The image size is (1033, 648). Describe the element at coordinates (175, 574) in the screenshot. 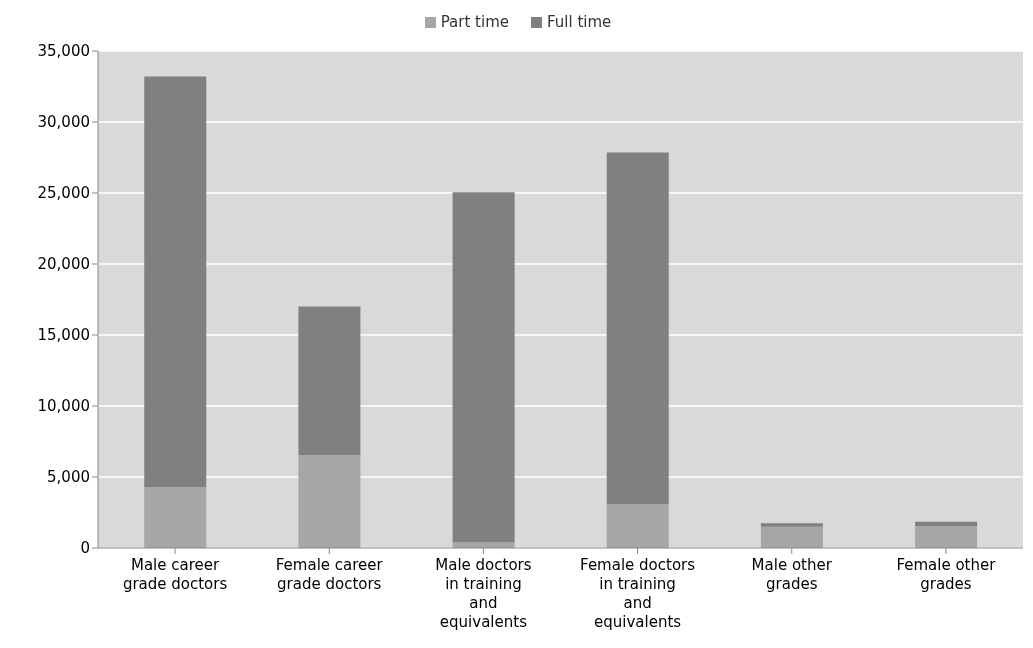

I see `x-tick-label: Male career grade doctors` at that location.